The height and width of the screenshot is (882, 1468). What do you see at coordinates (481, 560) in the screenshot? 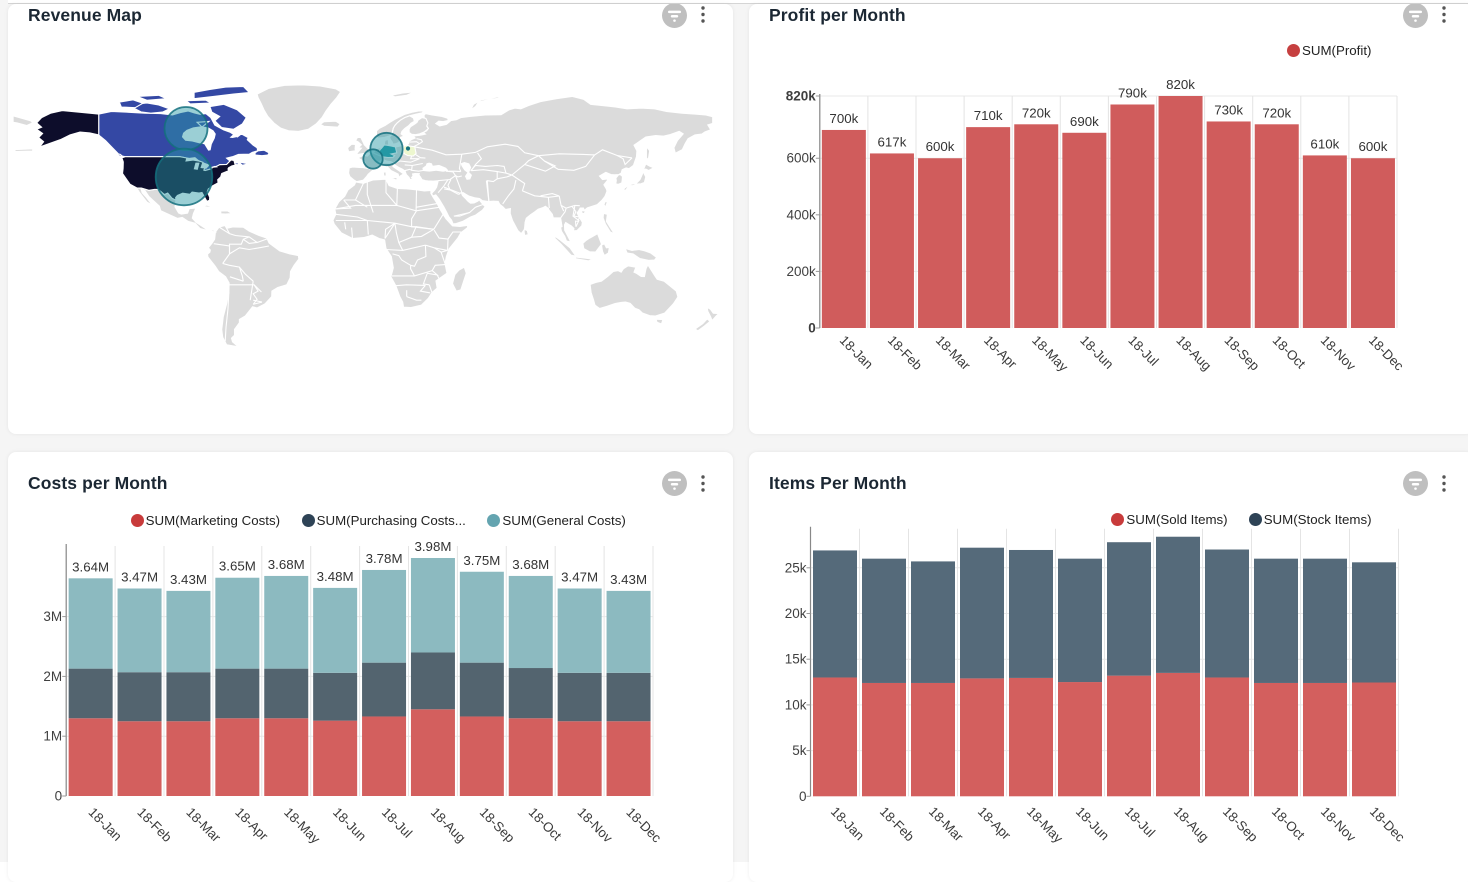
I see `svg-text: 3.75M` at bounding box center [481, 560].